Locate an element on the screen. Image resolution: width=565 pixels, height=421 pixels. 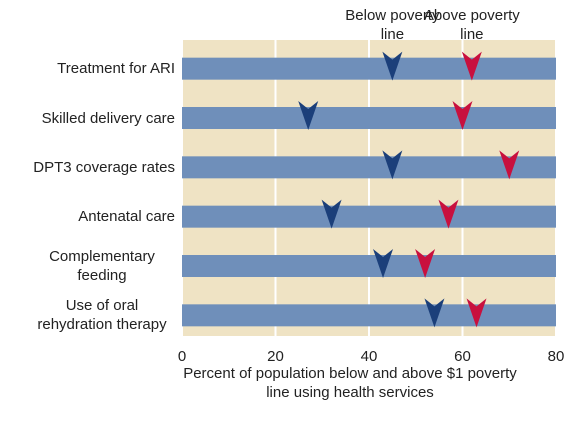
category-text: Complementary feeding is located at coordinates (102, 266).